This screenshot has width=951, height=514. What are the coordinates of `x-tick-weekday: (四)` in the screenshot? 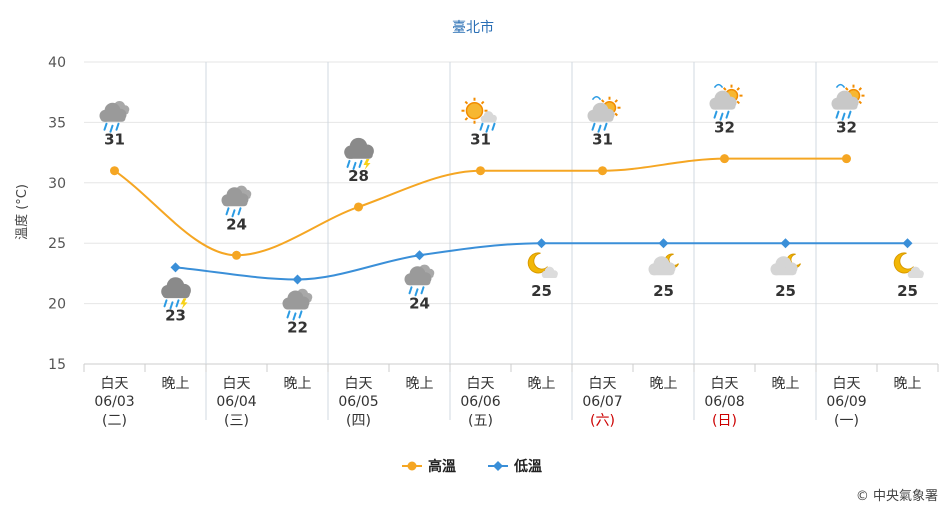 It's located at (358, 421).